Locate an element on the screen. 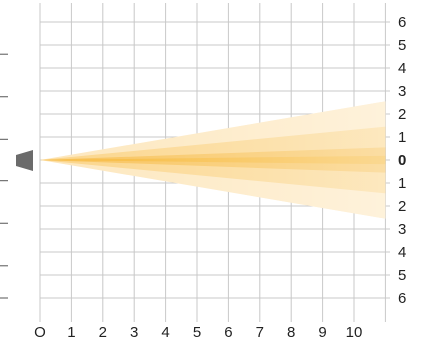 This screenshot has width=421, height=345. x-tick-label: 5 is located at coordinates (197, 332).